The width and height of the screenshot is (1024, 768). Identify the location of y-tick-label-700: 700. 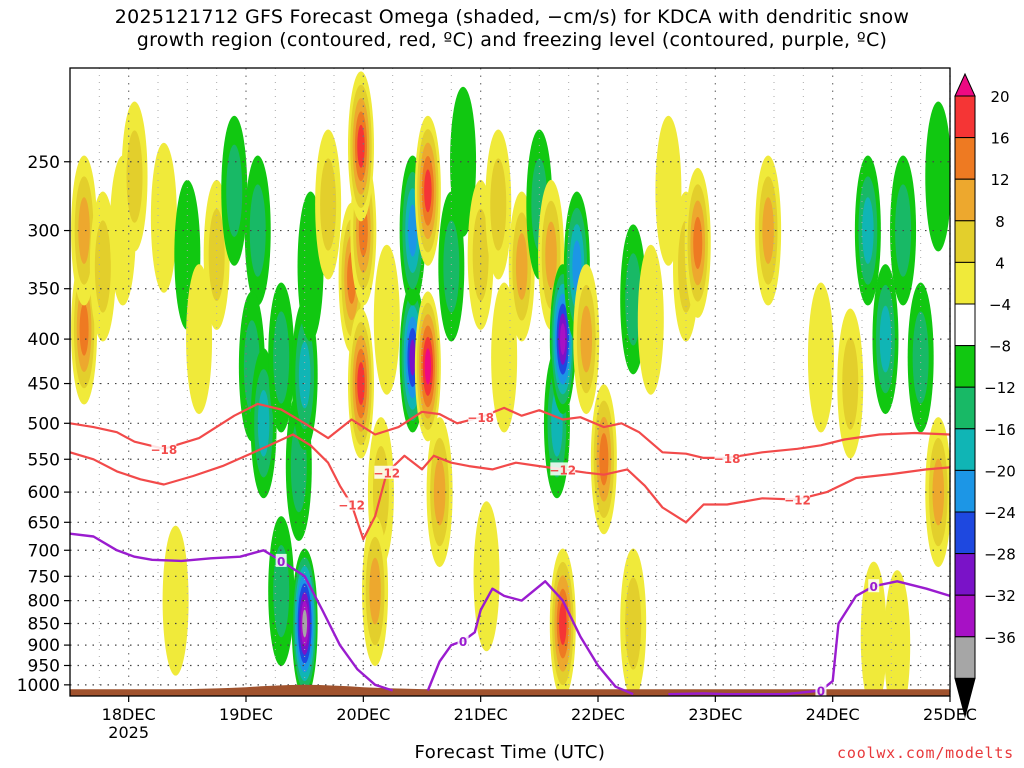
(44, 551).